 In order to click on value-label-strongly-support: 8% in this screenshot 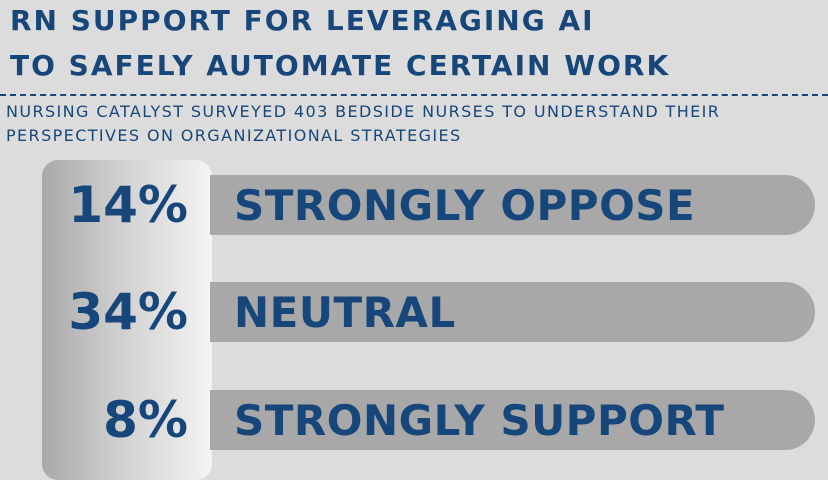, I will do `click(145, 420)`.